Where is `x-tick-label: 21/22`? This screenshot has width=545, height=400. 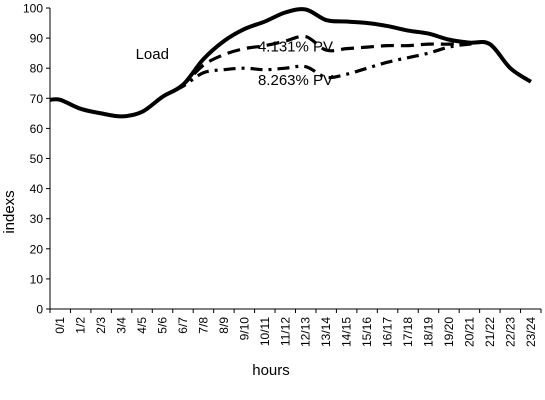 x-tick-label: 21/22 is located at coordinates (490, 332).